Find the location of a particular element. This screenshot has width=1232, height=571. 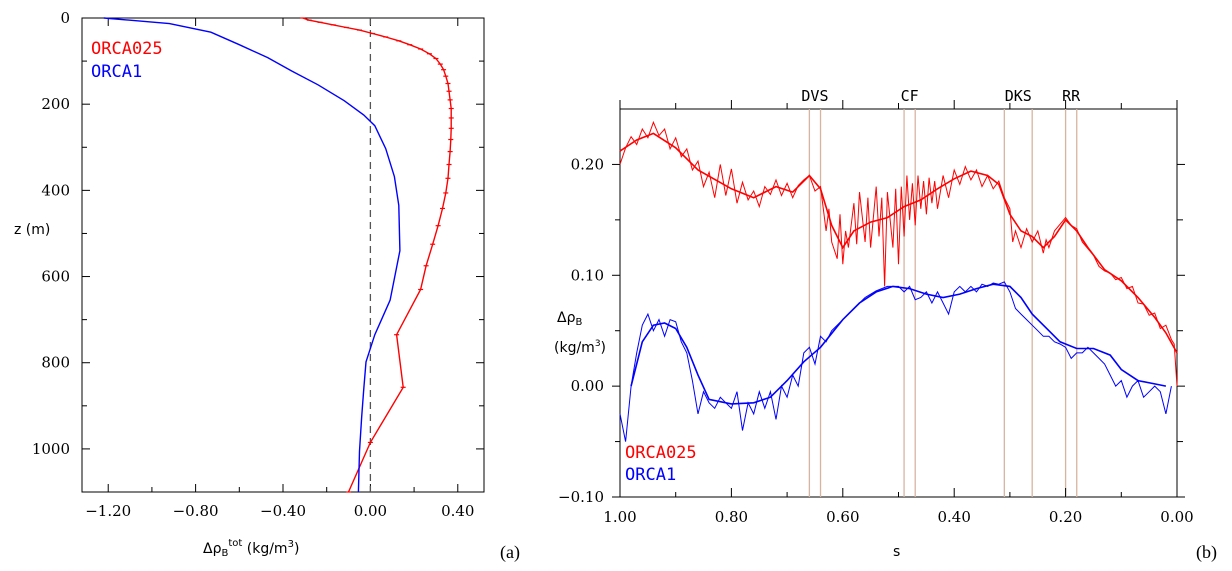

panel-a-x-tick-label: 0.00 is located at coordinates (370, 511).